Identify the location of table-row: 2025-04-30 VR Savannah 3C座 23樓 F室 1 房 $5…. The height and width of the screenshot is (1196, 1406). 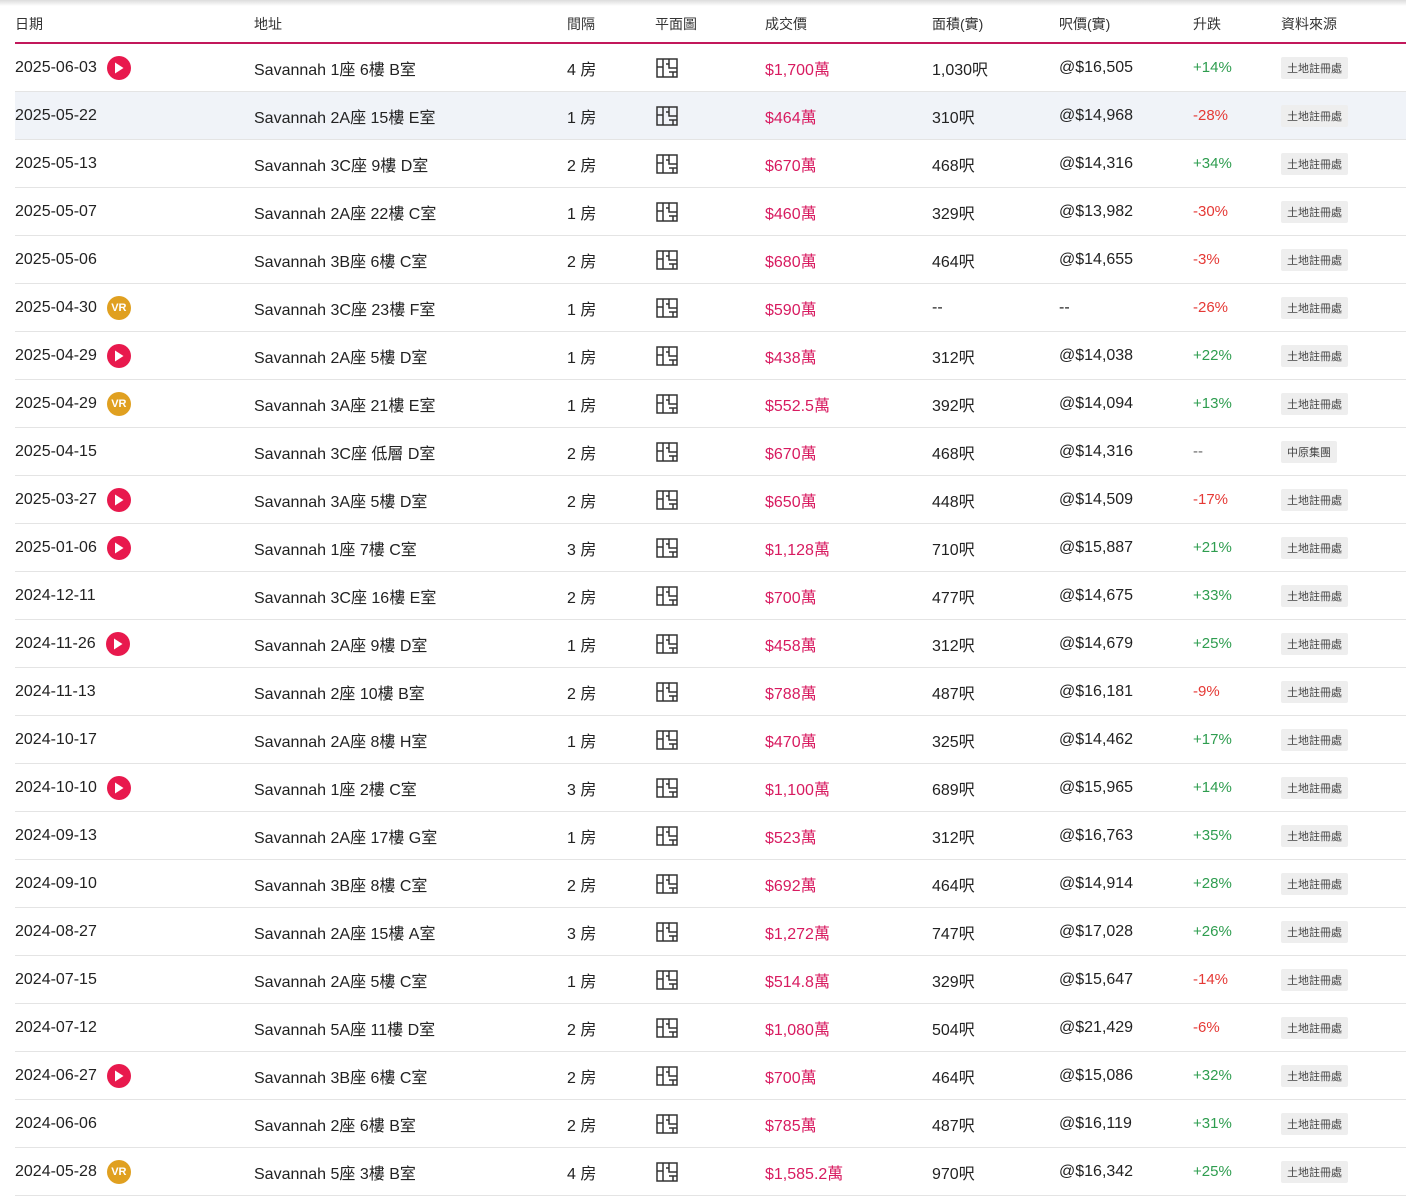
(710, 308).